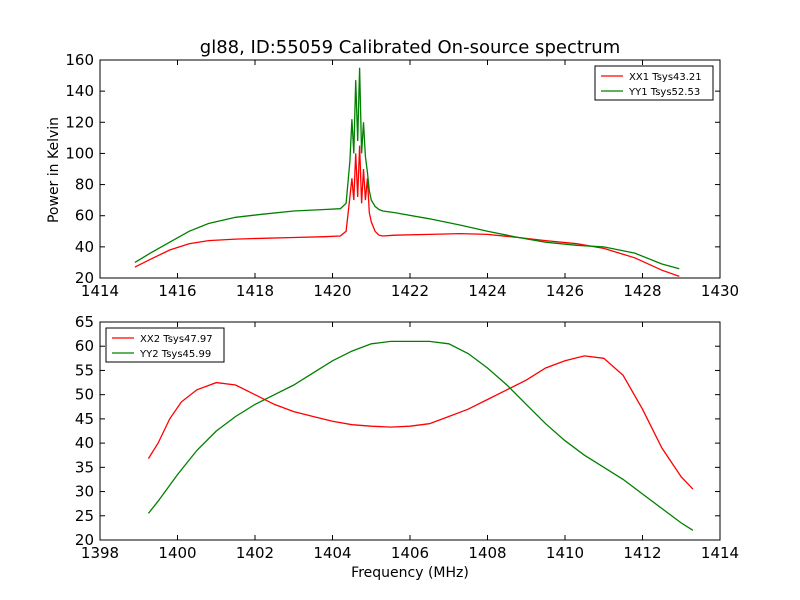 This screenshot has width=800, height=600. Describe the element at coordinates (84, 492) in the screenshot. I see `y-tick-label: 30` at that location.